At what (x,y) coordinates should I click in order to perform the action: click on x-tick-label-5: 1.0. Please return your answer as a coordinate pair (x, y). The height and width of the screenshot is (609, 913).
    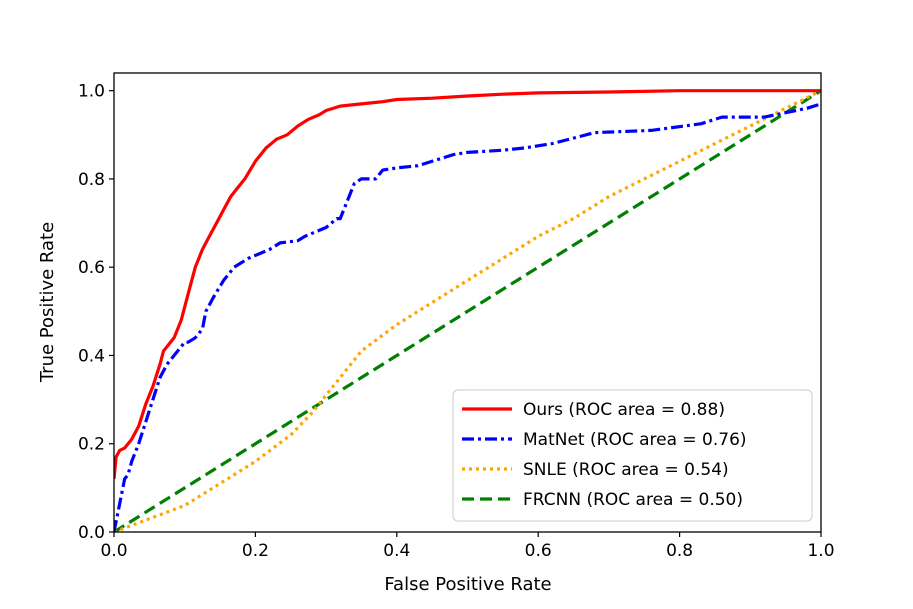
    Looking at the image, I should click on (820, 551).